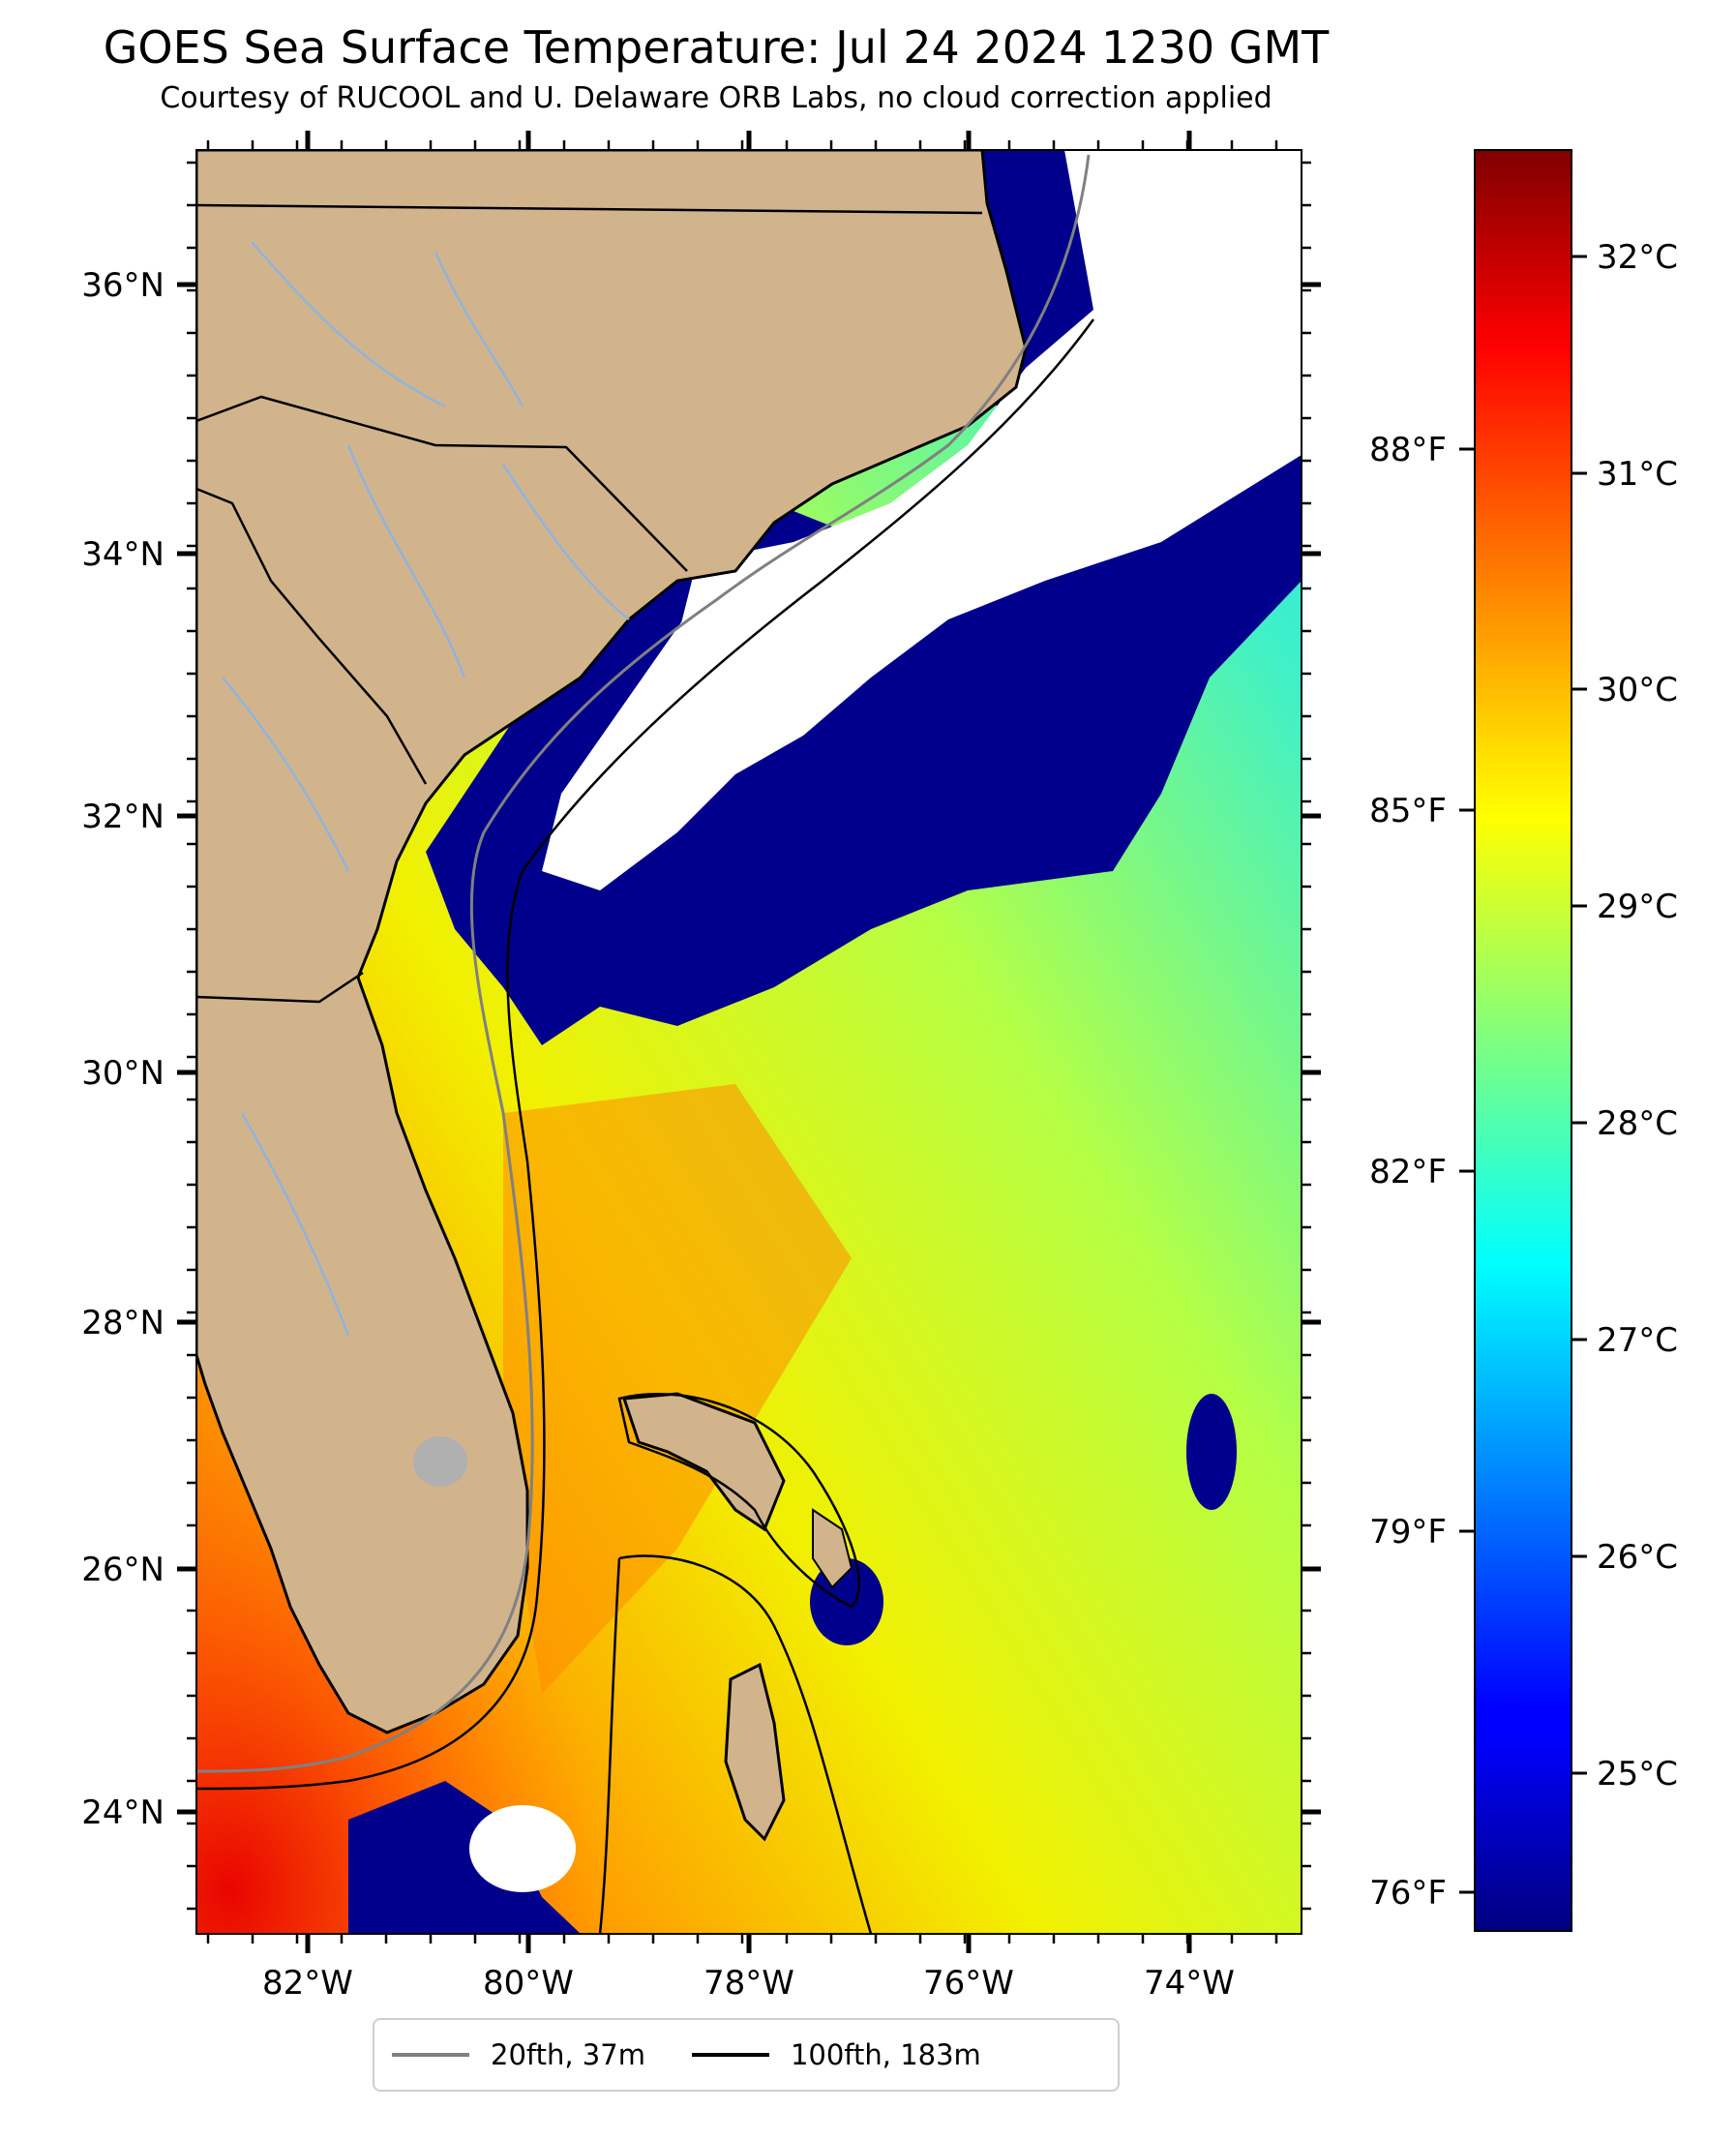  What do you see at coordinates (123, 1074) in the screenshot?
I see `lat-label-30n: 30°N` at bounding box center [123, 1074].